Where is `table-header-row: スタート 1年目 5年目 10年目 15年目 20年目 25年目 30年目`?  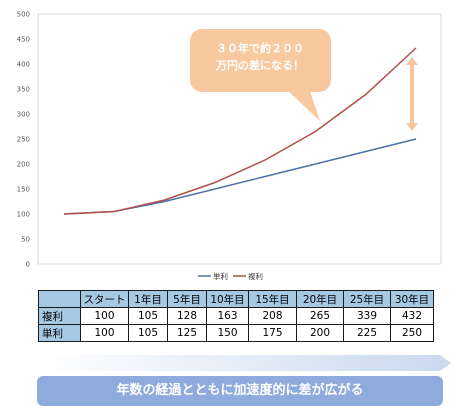 table-header-row: スタート 1年目 5年目 10年目 15年目 20年目 25年目 30年目 is located at coordinates (236, 299).